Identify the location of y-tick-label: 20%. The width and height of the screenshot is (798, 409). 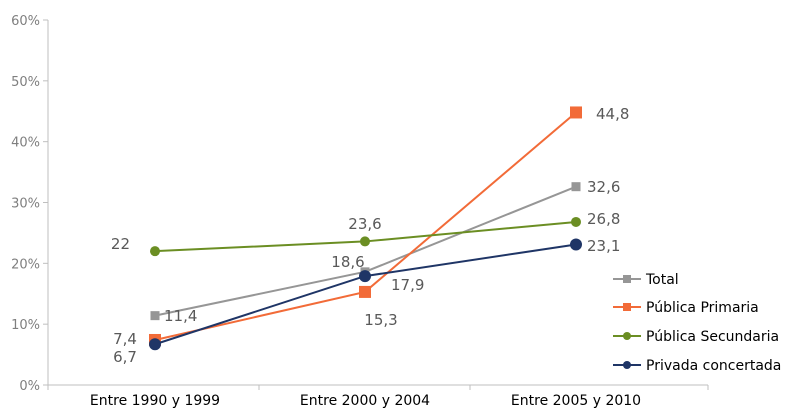
(25, 264).